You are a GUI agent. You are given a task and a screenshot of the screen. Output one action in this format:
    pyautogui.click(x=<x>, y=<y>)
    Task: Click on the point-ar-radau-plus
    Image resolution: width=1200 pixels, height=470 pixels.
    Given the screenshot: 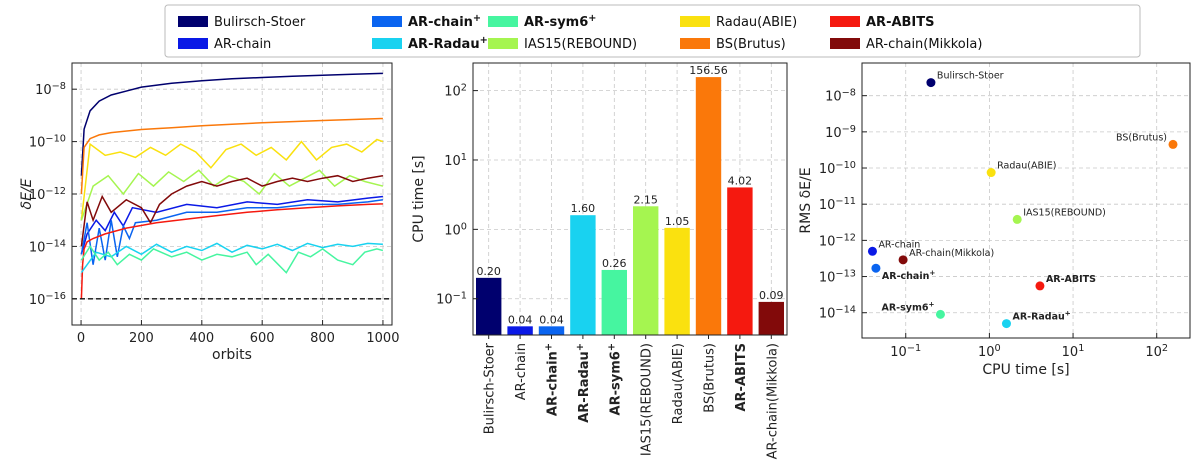 What is the action you would take?
    pyautogui.click(x=1006, y=324)
    